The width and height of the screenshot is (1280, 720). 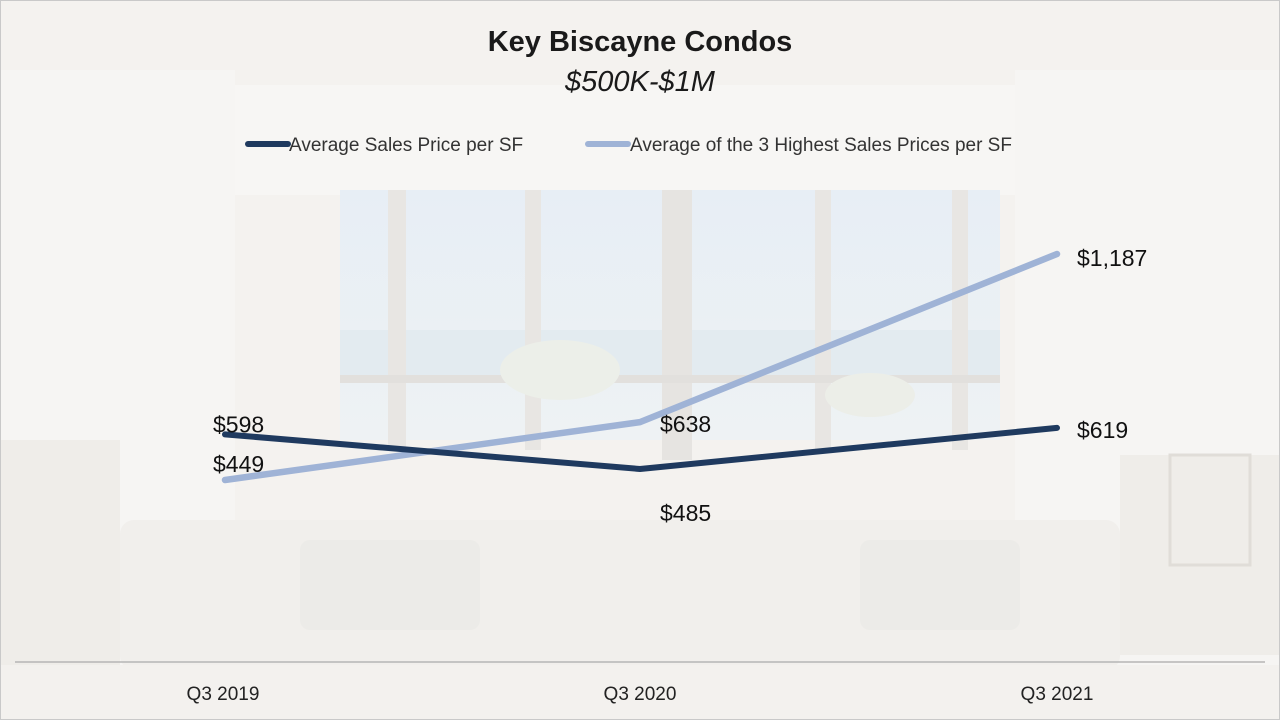 What do you see at coordinates (640, 82) in the screenshot?
I see `chart-subtitle: $500K-$1M` at bounding box center [640, 82].